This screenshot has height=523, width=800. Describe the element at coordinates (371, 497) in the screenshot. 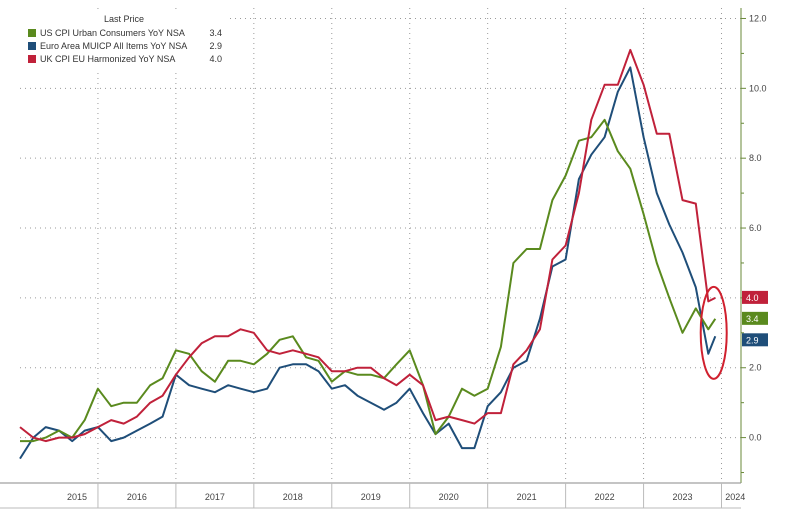

I see `x-tick-label: 2019` at that location.